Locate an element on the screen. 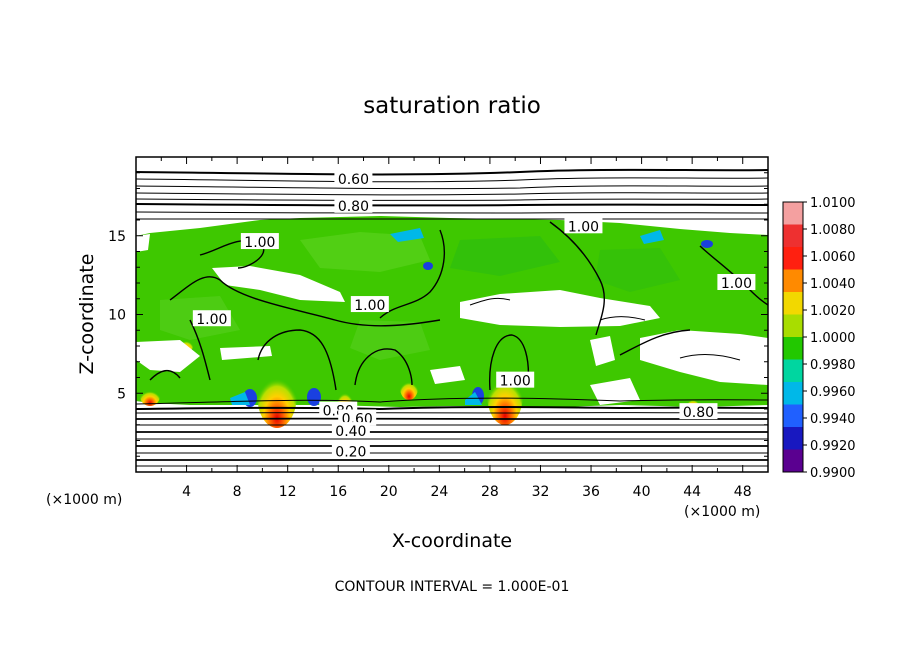  x-tick-label: 28 is located at coordinates (490, 492).